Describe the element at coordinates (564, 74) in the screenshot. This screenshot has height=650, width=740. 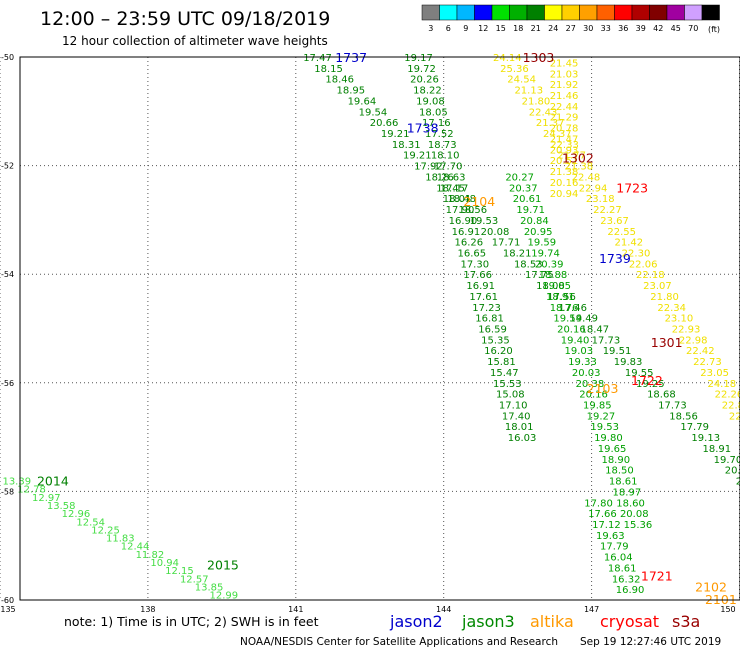
I see `wave-height-value: 21.03` at that location.